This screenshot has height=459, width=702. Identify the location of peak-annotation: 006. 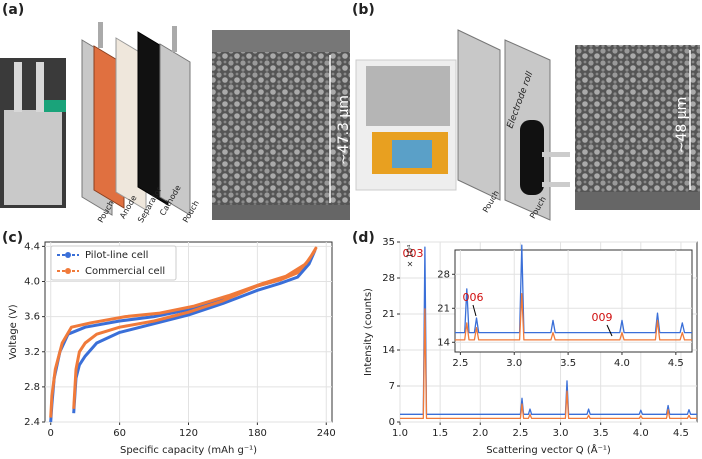
(473, 297).